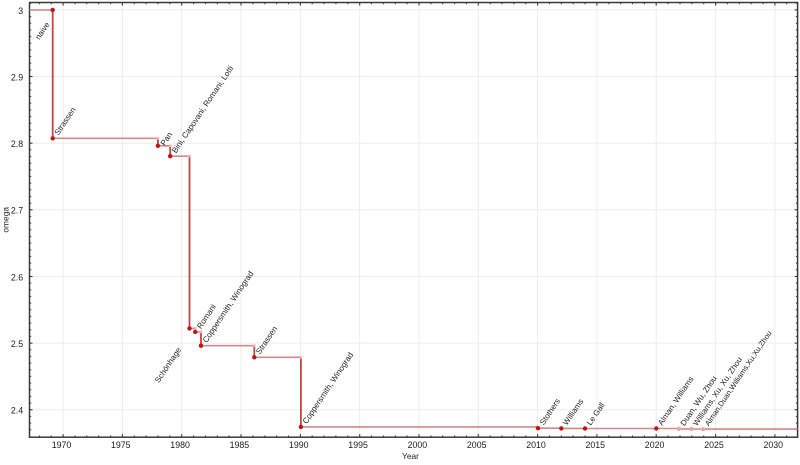 The image size is (800, 465). I want to click on svg-text: Year, so click(410, 455).